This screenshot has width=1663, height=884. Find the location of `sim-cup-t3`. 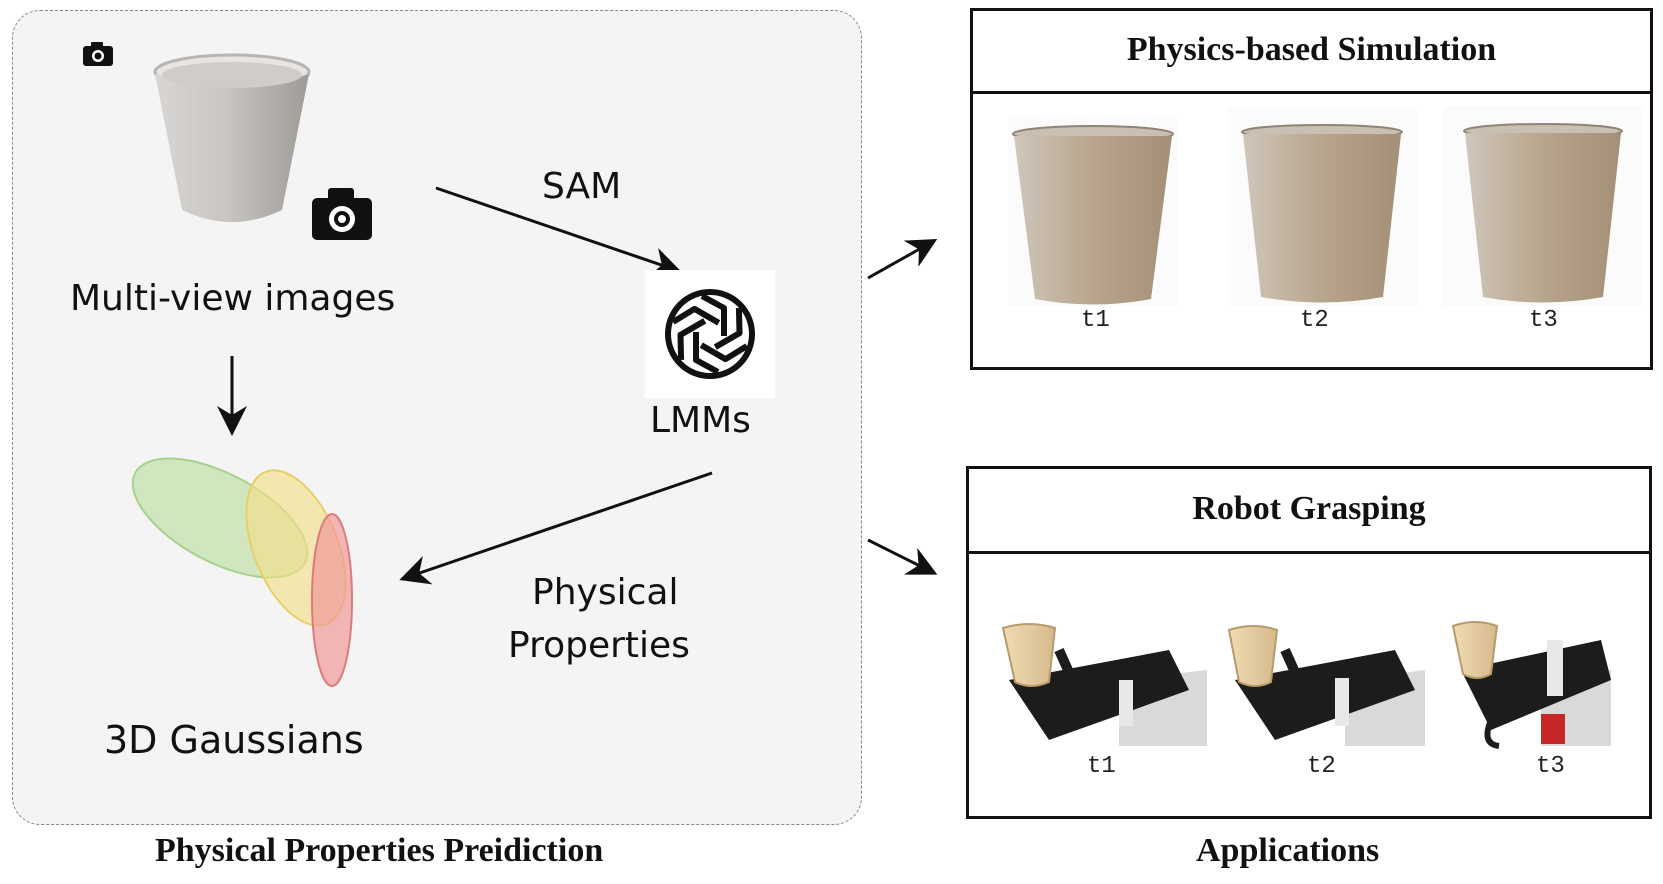

sim-cup-t3 is located at coordinates (1543, 206).